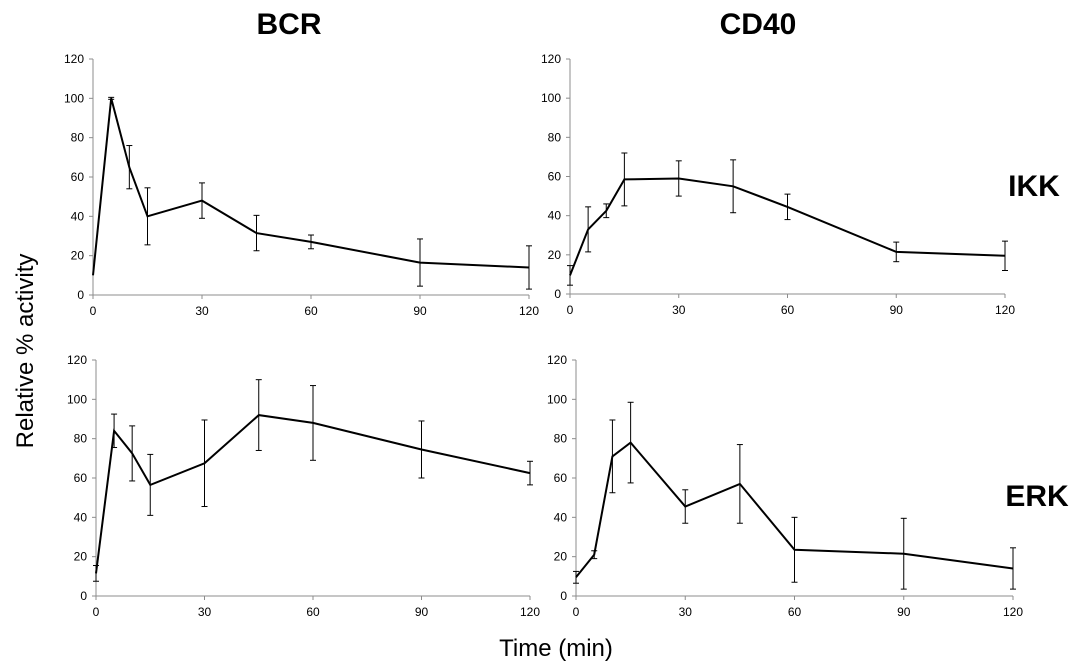 This screenshot has width=1078, height=663. What do you see at coordinates (1037, 496) in the screenshot?
I see `row-label-erk: ERK` at bounding box center [1037, 496].